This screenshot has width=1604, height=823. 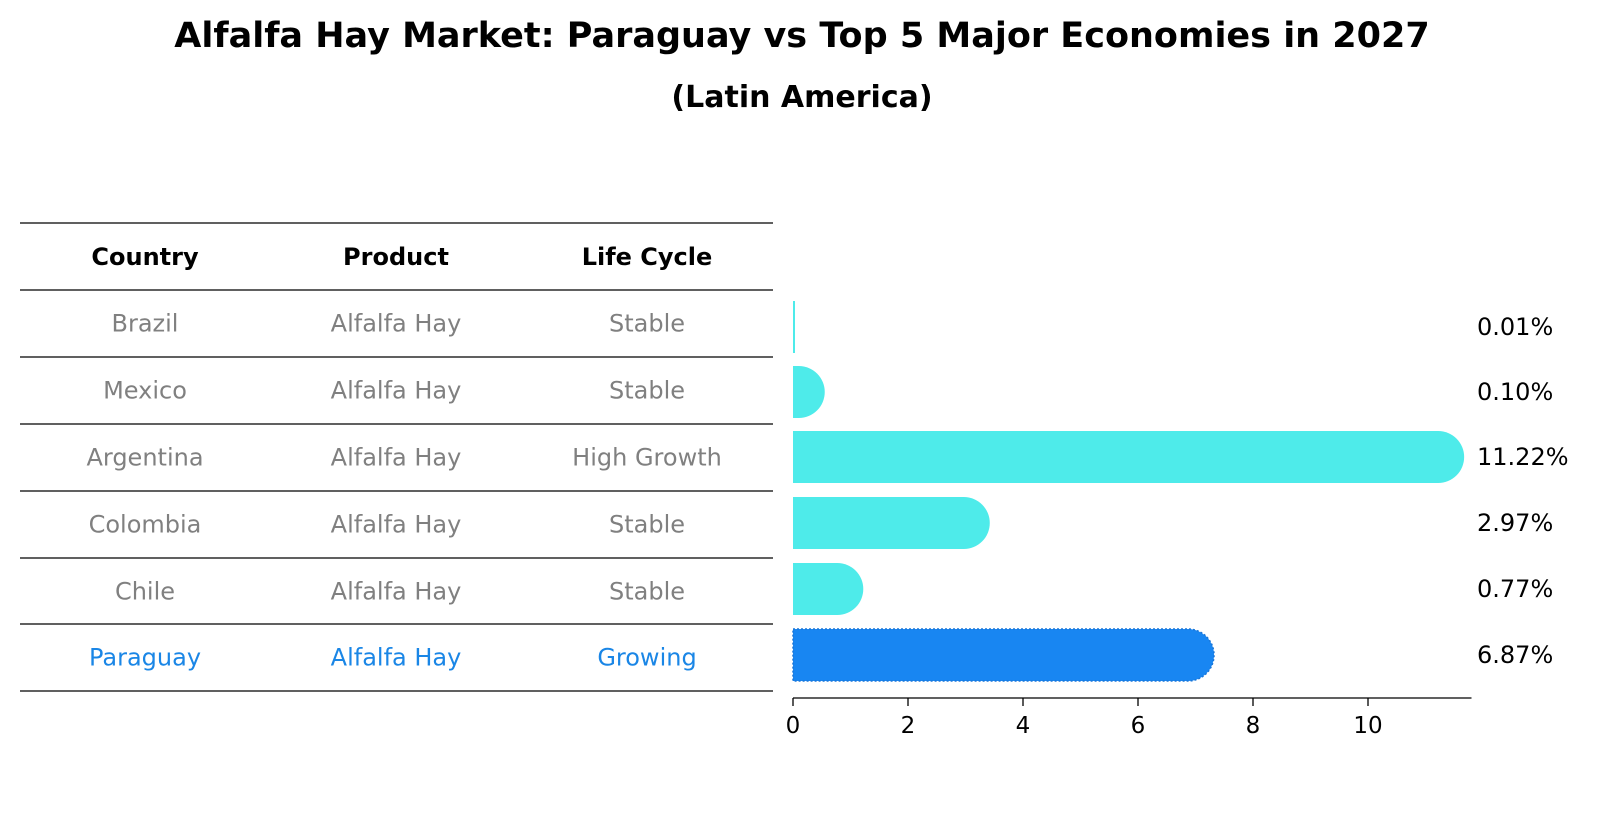 I want to click on bar-value-label: 0.77%, so click(x=1515, y=589).